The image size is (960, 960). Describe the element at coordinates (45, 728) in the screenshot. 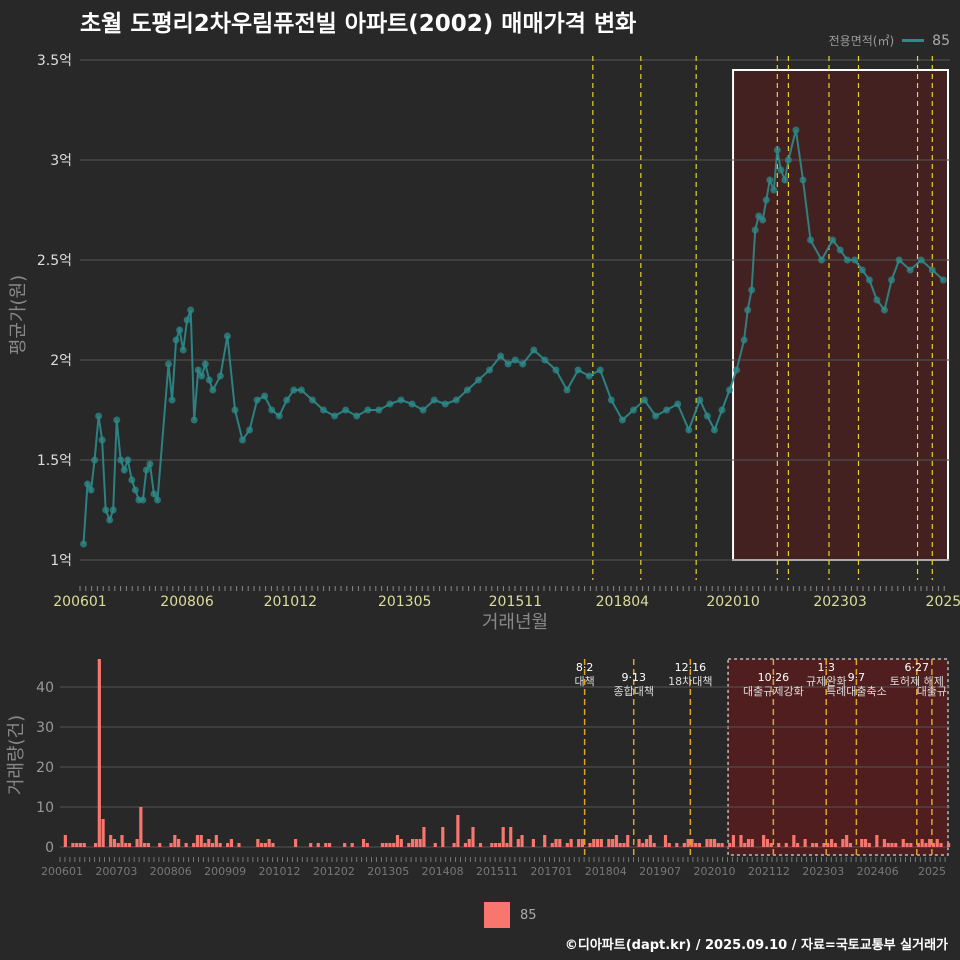

I see `bar-y-tick-label: 30` at that location.